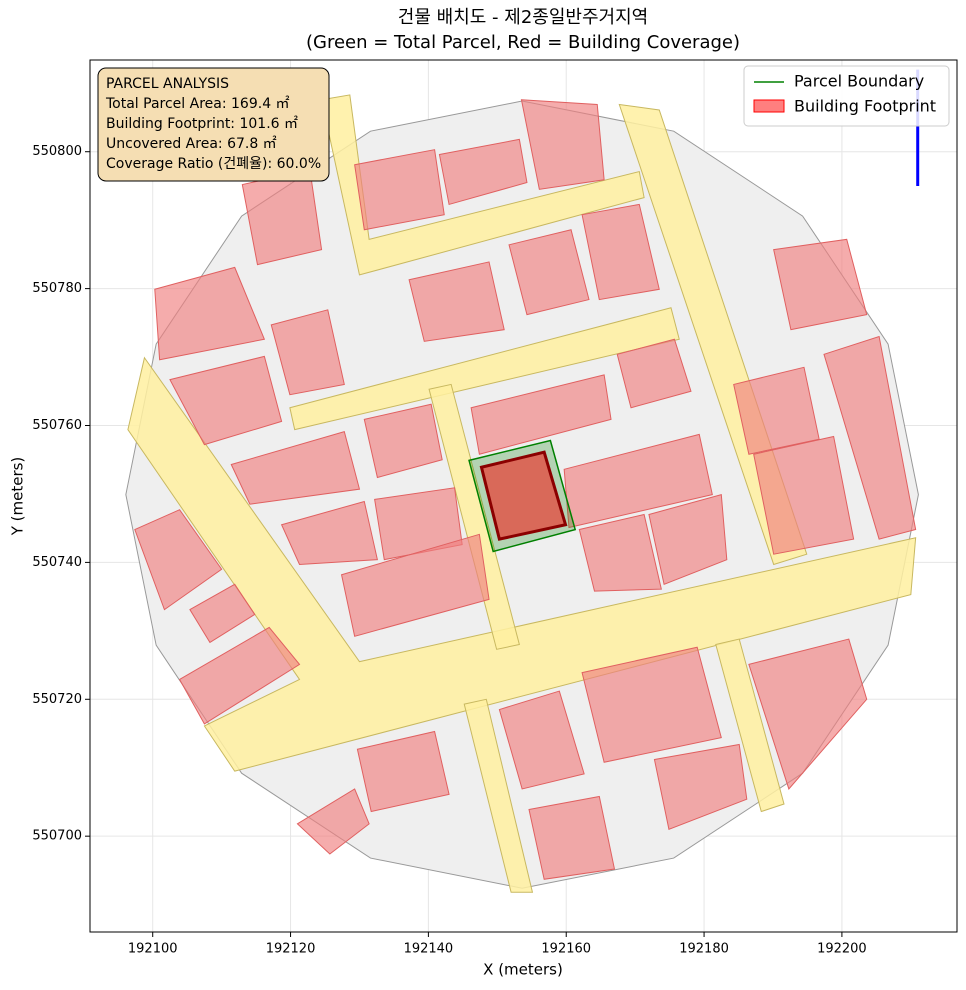  I want to click on x-tick-label: 192100, so click(153, 949).